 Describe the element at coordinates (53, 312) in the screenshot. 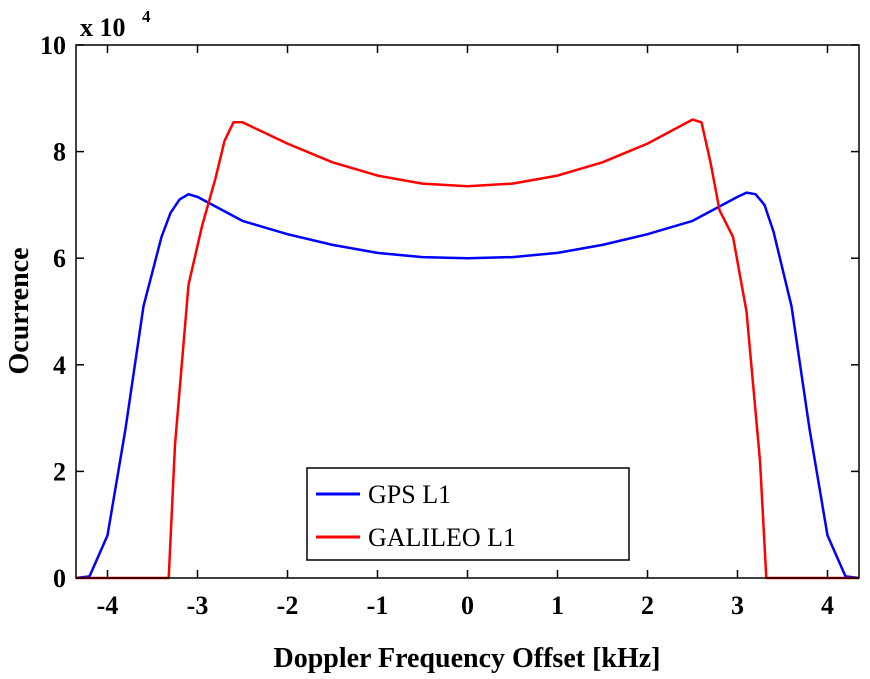

I see `y-tick-labels: 0 2 4 6 8 10` at that location.